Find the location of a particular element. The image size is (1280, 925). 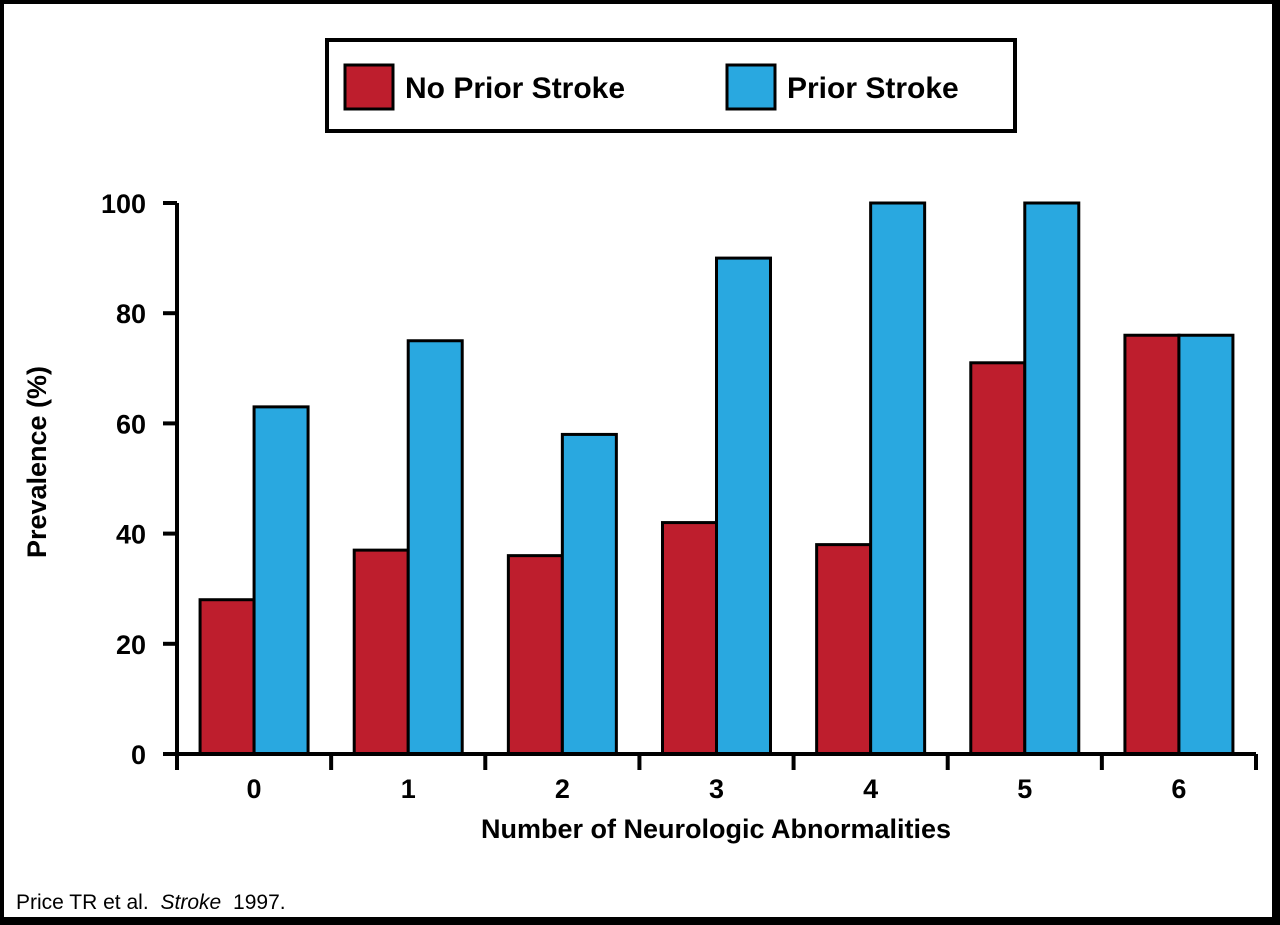

y-tick-labels: 0 20 40 60 80 100 is located at coordinates (123, 479).